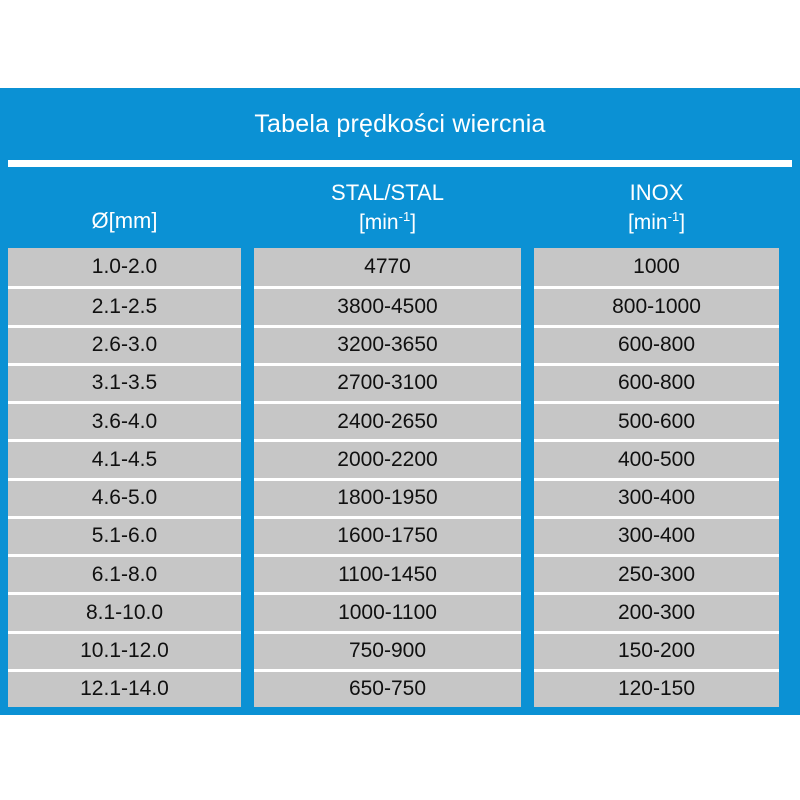 The image size is (800, 800). What do you see at coordinates (400, 163) in the screenshot?
I see `title-divider-rule` at bounding box center [400, 163].